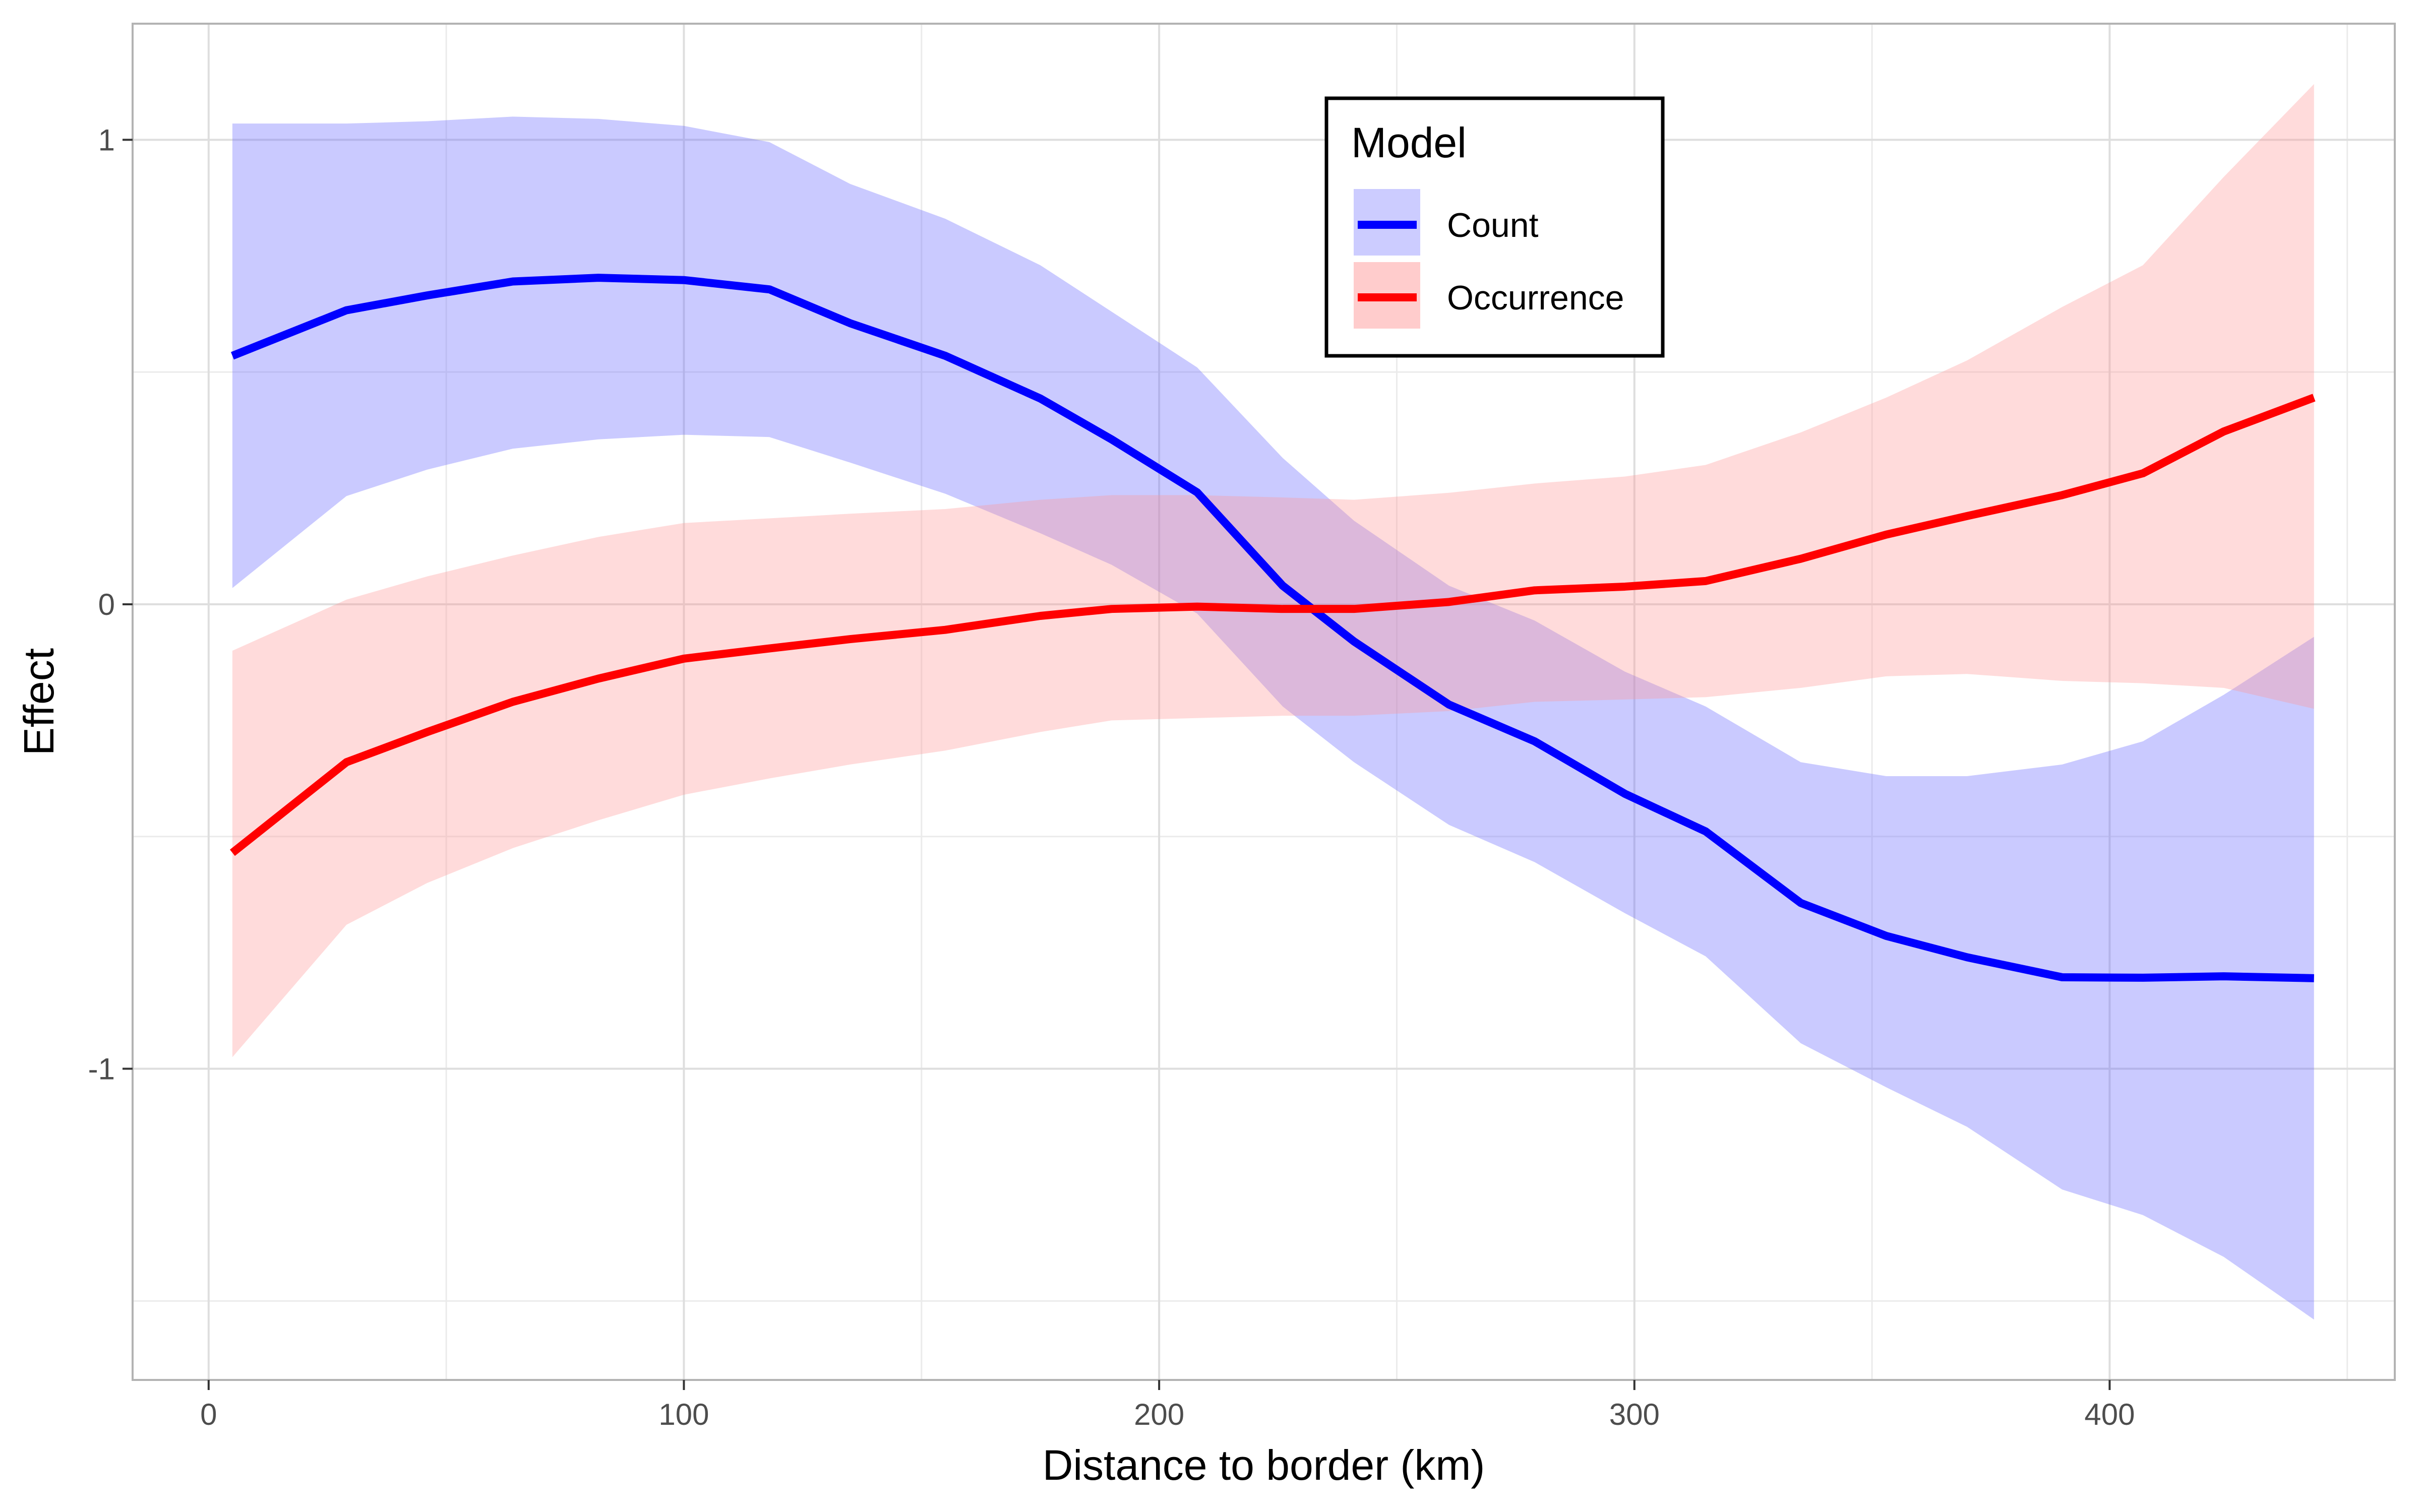 The image size is (2420, 1512). Describe the element at coordinates (1634, 1415) in the screenshot. I see `x-tick-label: 300` at that location.